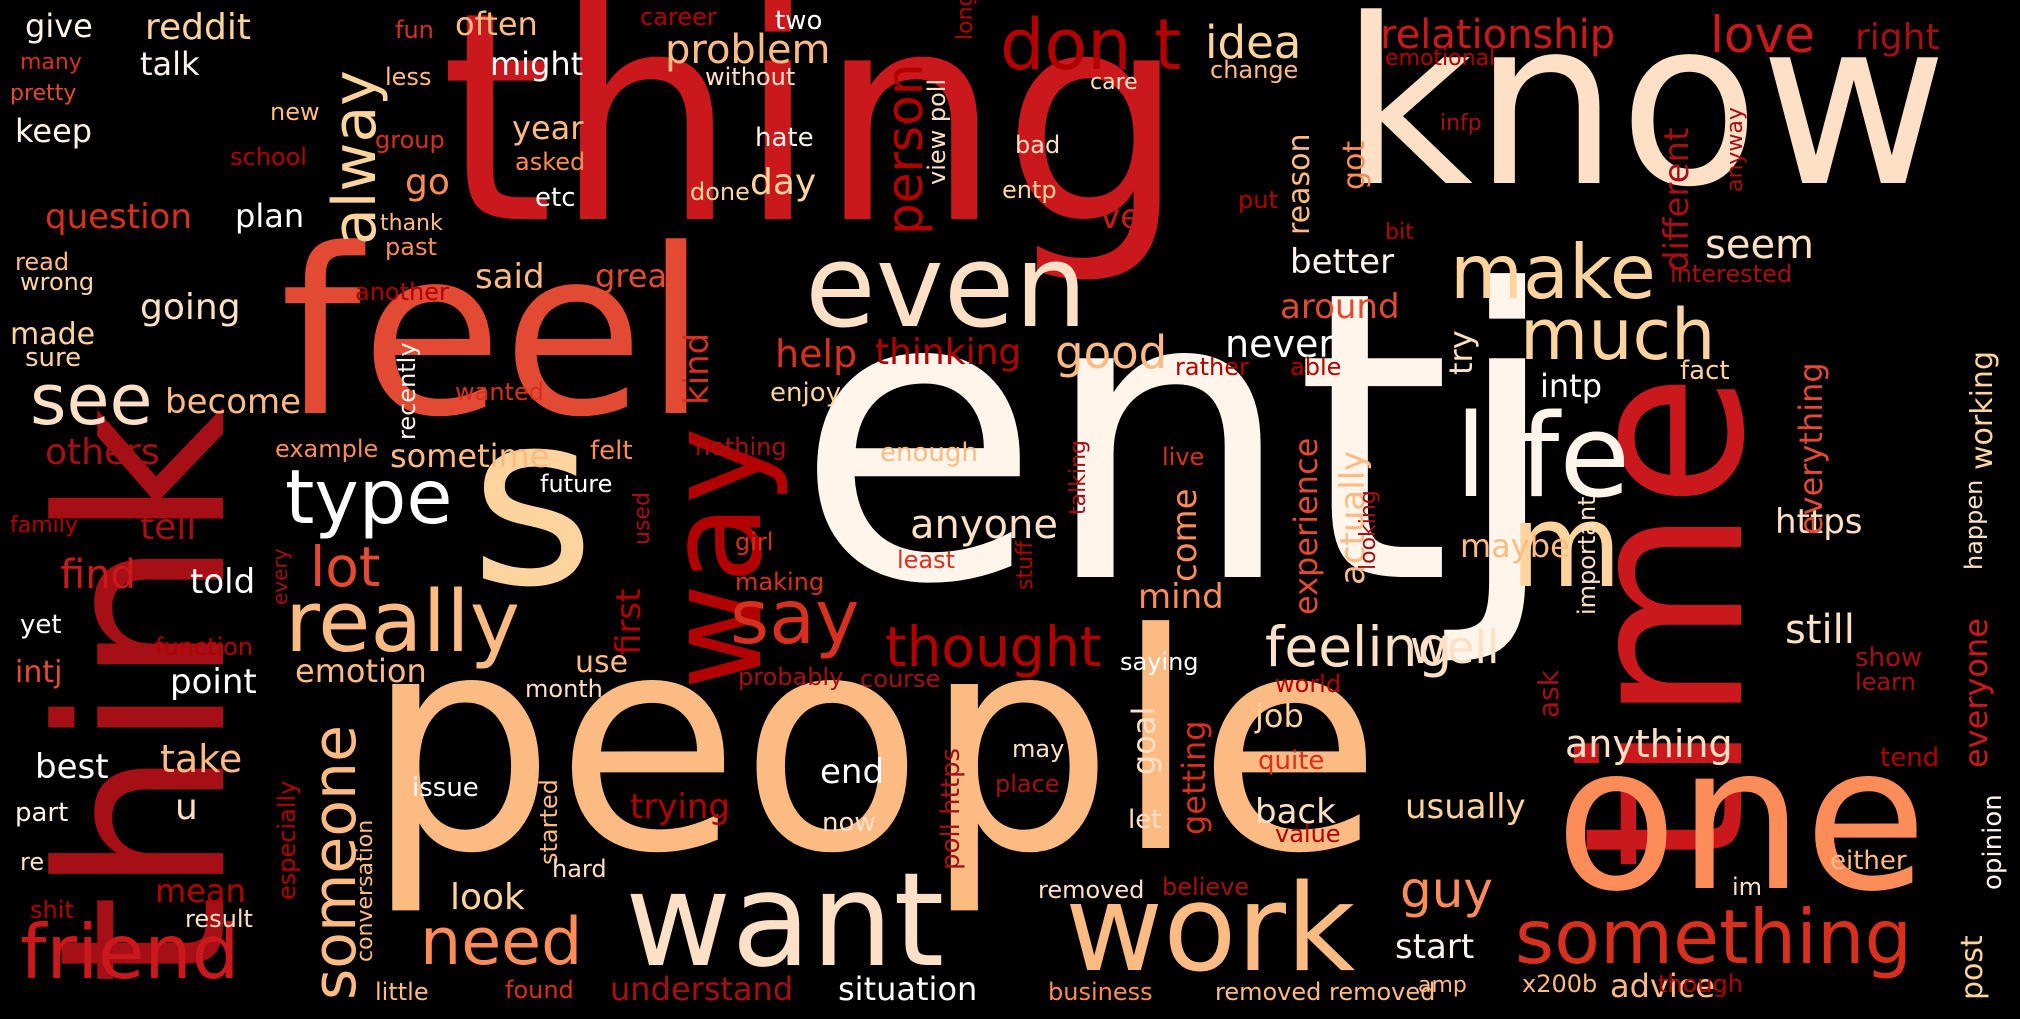 This screenshot has width=2020, height=1019. What do you see at coordinates (741, 447) in the screenshot?
I see `word: nothing` at bounding box center [741, 447].